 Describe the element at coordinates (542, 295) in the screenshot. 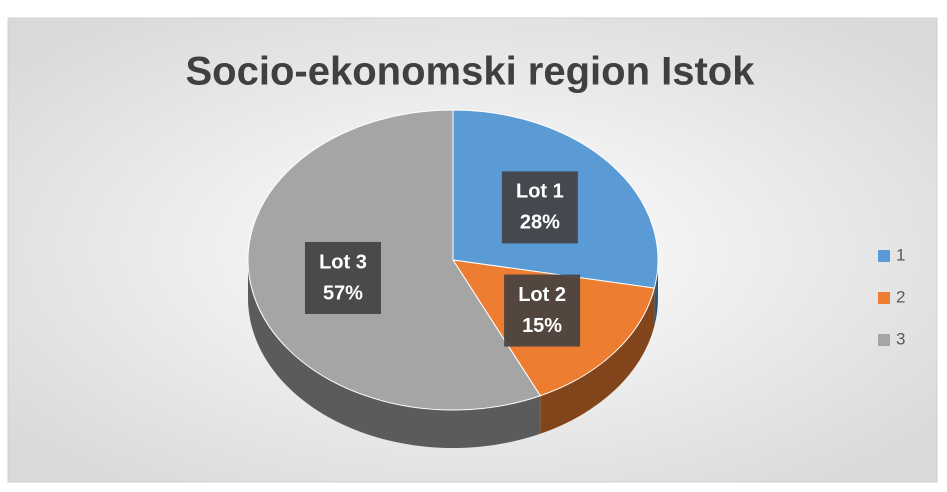

I see `data-label-category: Lot 2` at that location.